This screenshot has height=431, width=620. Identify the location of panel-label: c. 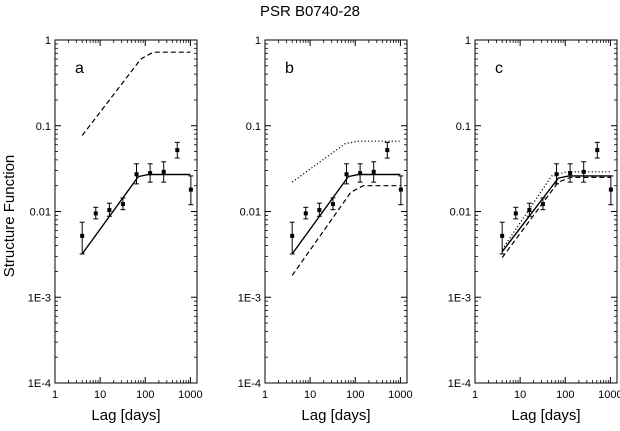
(499, 68).